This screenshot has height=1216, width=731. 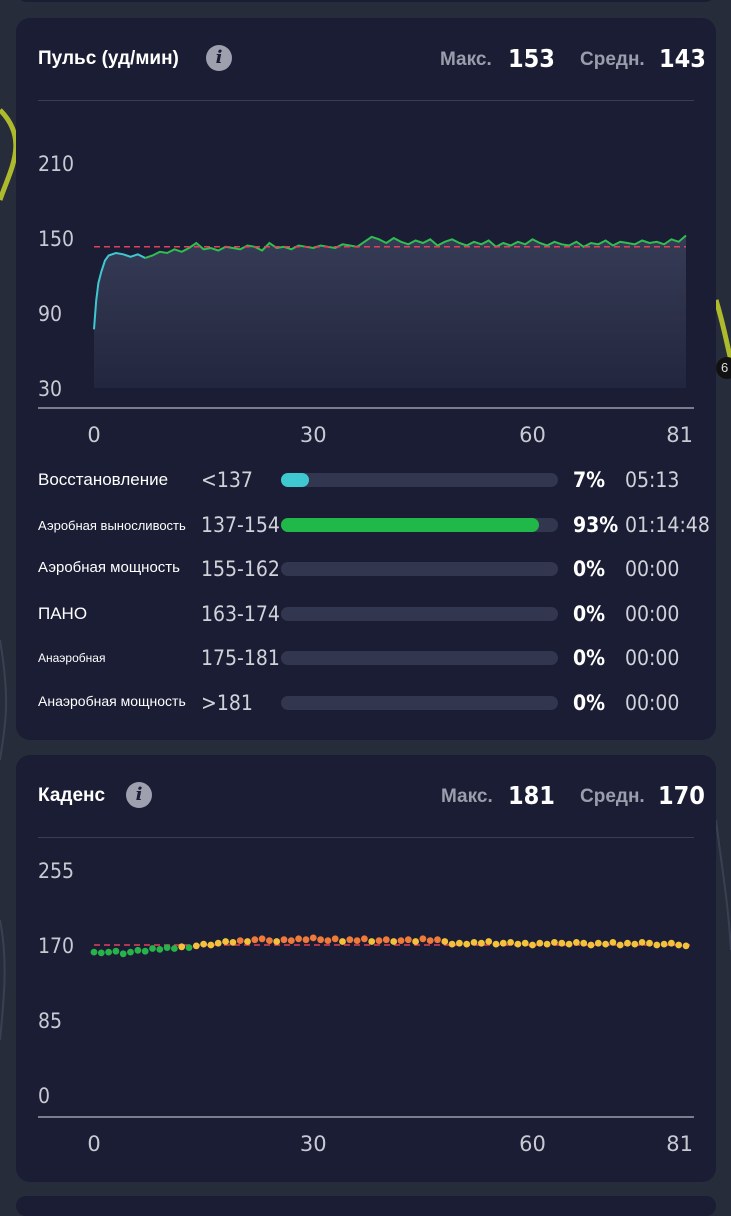 What do you see at coordinates (56, 871) in the screenshot?
I see `y-tick-label: 255` at bounding box center [56, 871].